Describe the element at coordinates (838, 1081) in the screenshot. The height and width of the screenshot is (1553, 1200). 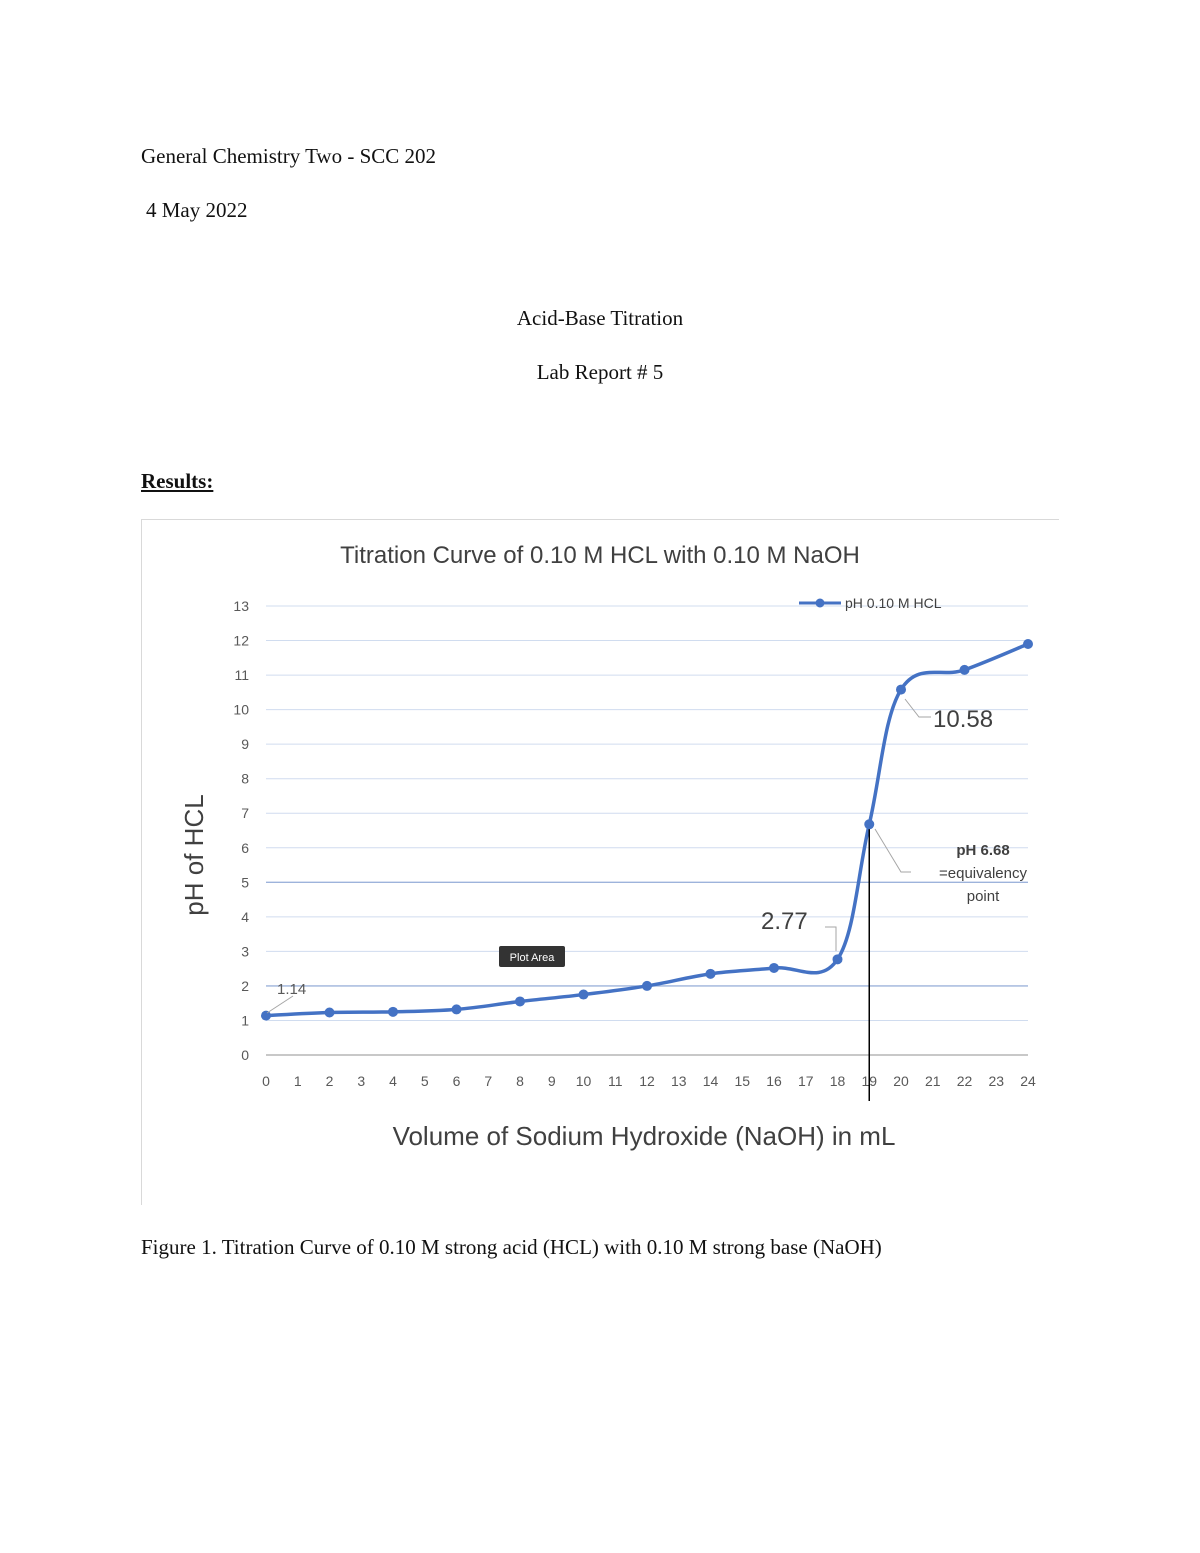
I see `x-tick-label: 18` at that location.